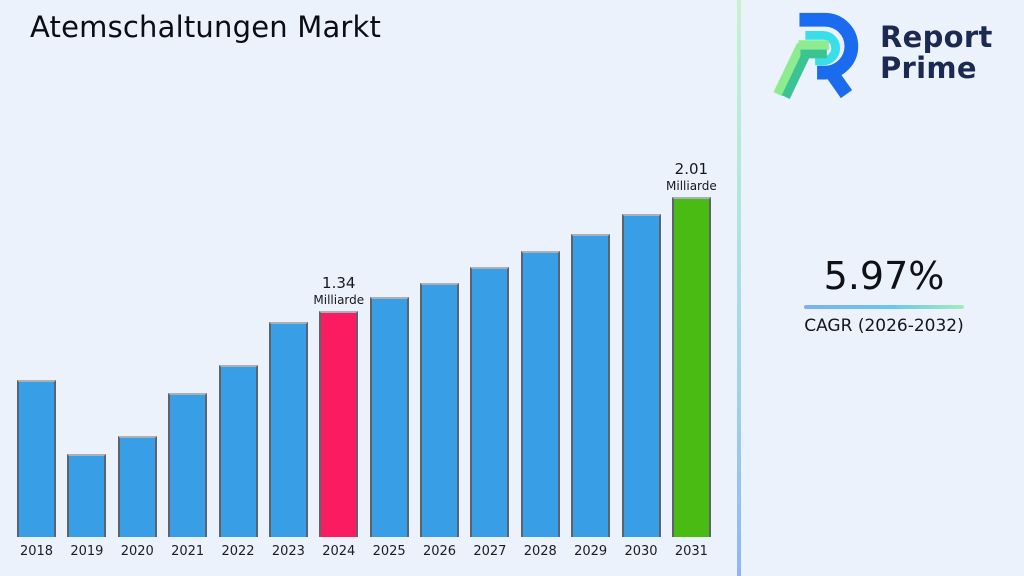 This screenshot has width=1024, height=576. What do you see at coordinates (591, 385) in the screenshot?
I see `bar-2029` at bounding box center [591, 385].